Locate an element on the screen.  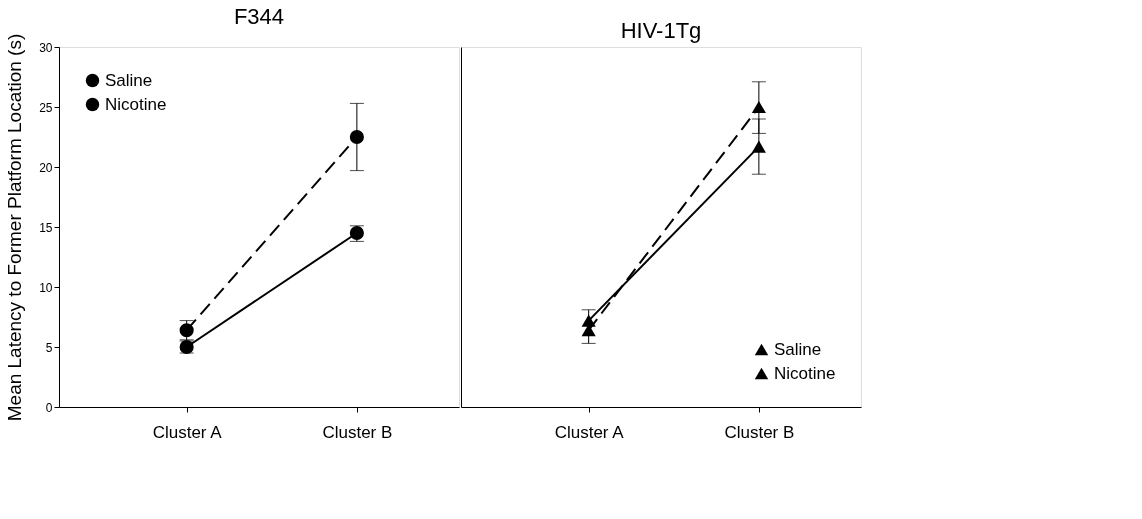
y-tick-label: 25 is located at coordinates (46, 107).